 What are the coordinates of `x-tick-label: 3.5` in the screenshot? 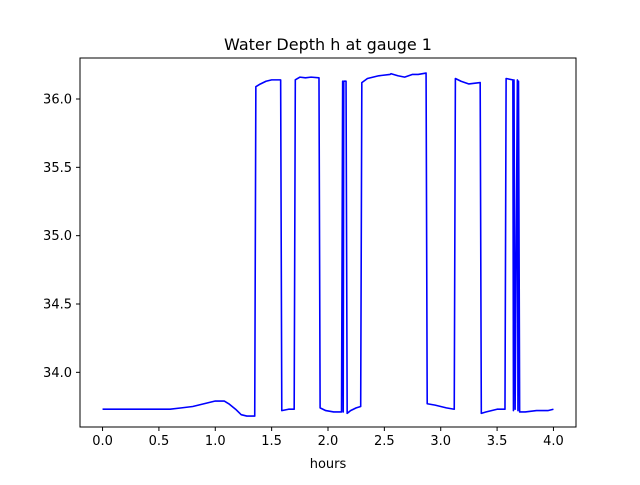 It's located at (497, 441).